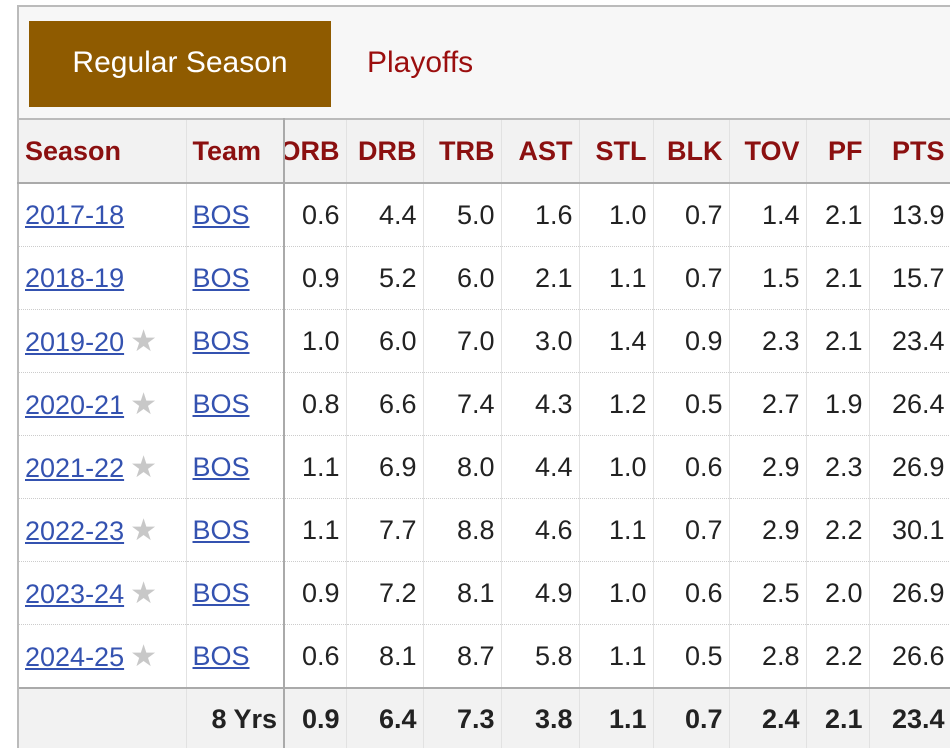 This screenshot has width=950, height=748. I want to click on career-stat: 3.8, so click(540, 717).